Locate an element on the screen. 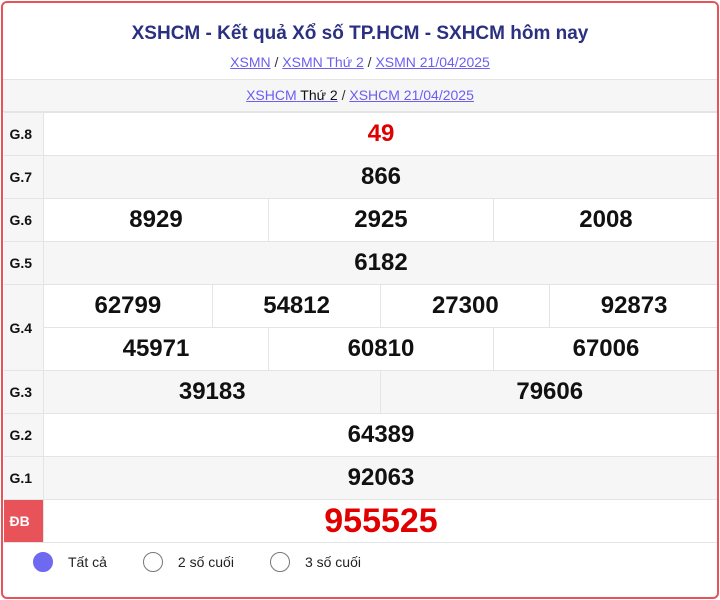  filter-all: Tất cả is located at coordinates (70, 562).